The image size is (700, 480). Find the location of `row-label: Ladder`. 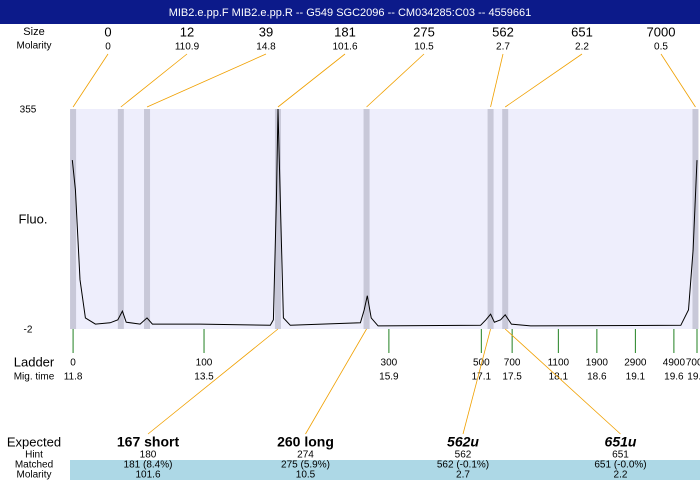

row-label: Ladder is located at coordinates (34, 361).